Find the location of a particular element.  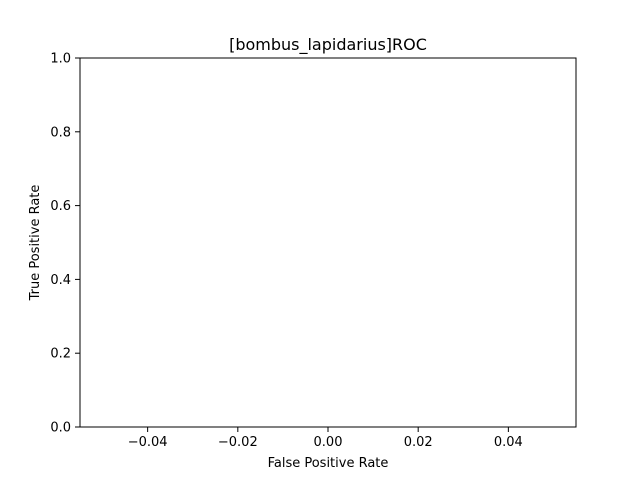

x-tick-label: 0.00 is located at coordinates (328, 442).